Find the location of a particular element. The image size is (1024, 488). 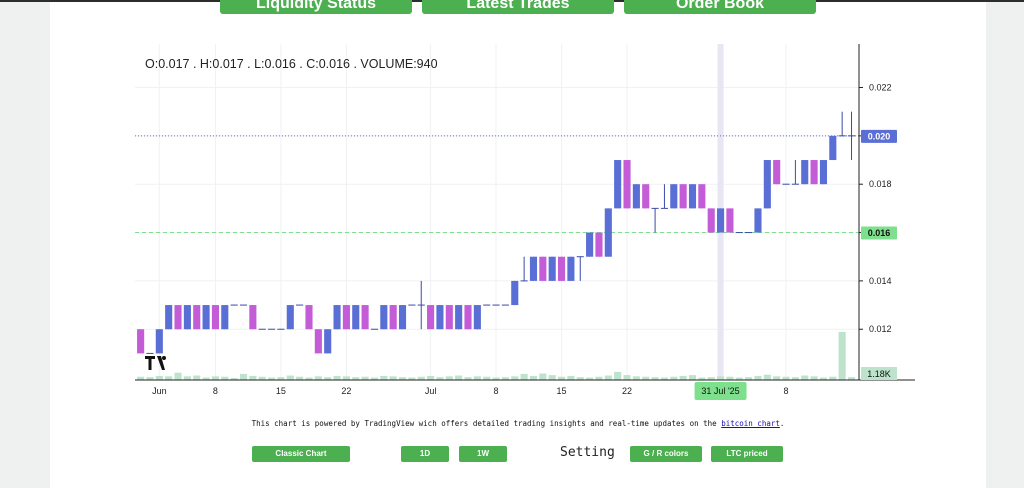

tab-latest-trades: Latest Trades is located at coordinates (518, 7).